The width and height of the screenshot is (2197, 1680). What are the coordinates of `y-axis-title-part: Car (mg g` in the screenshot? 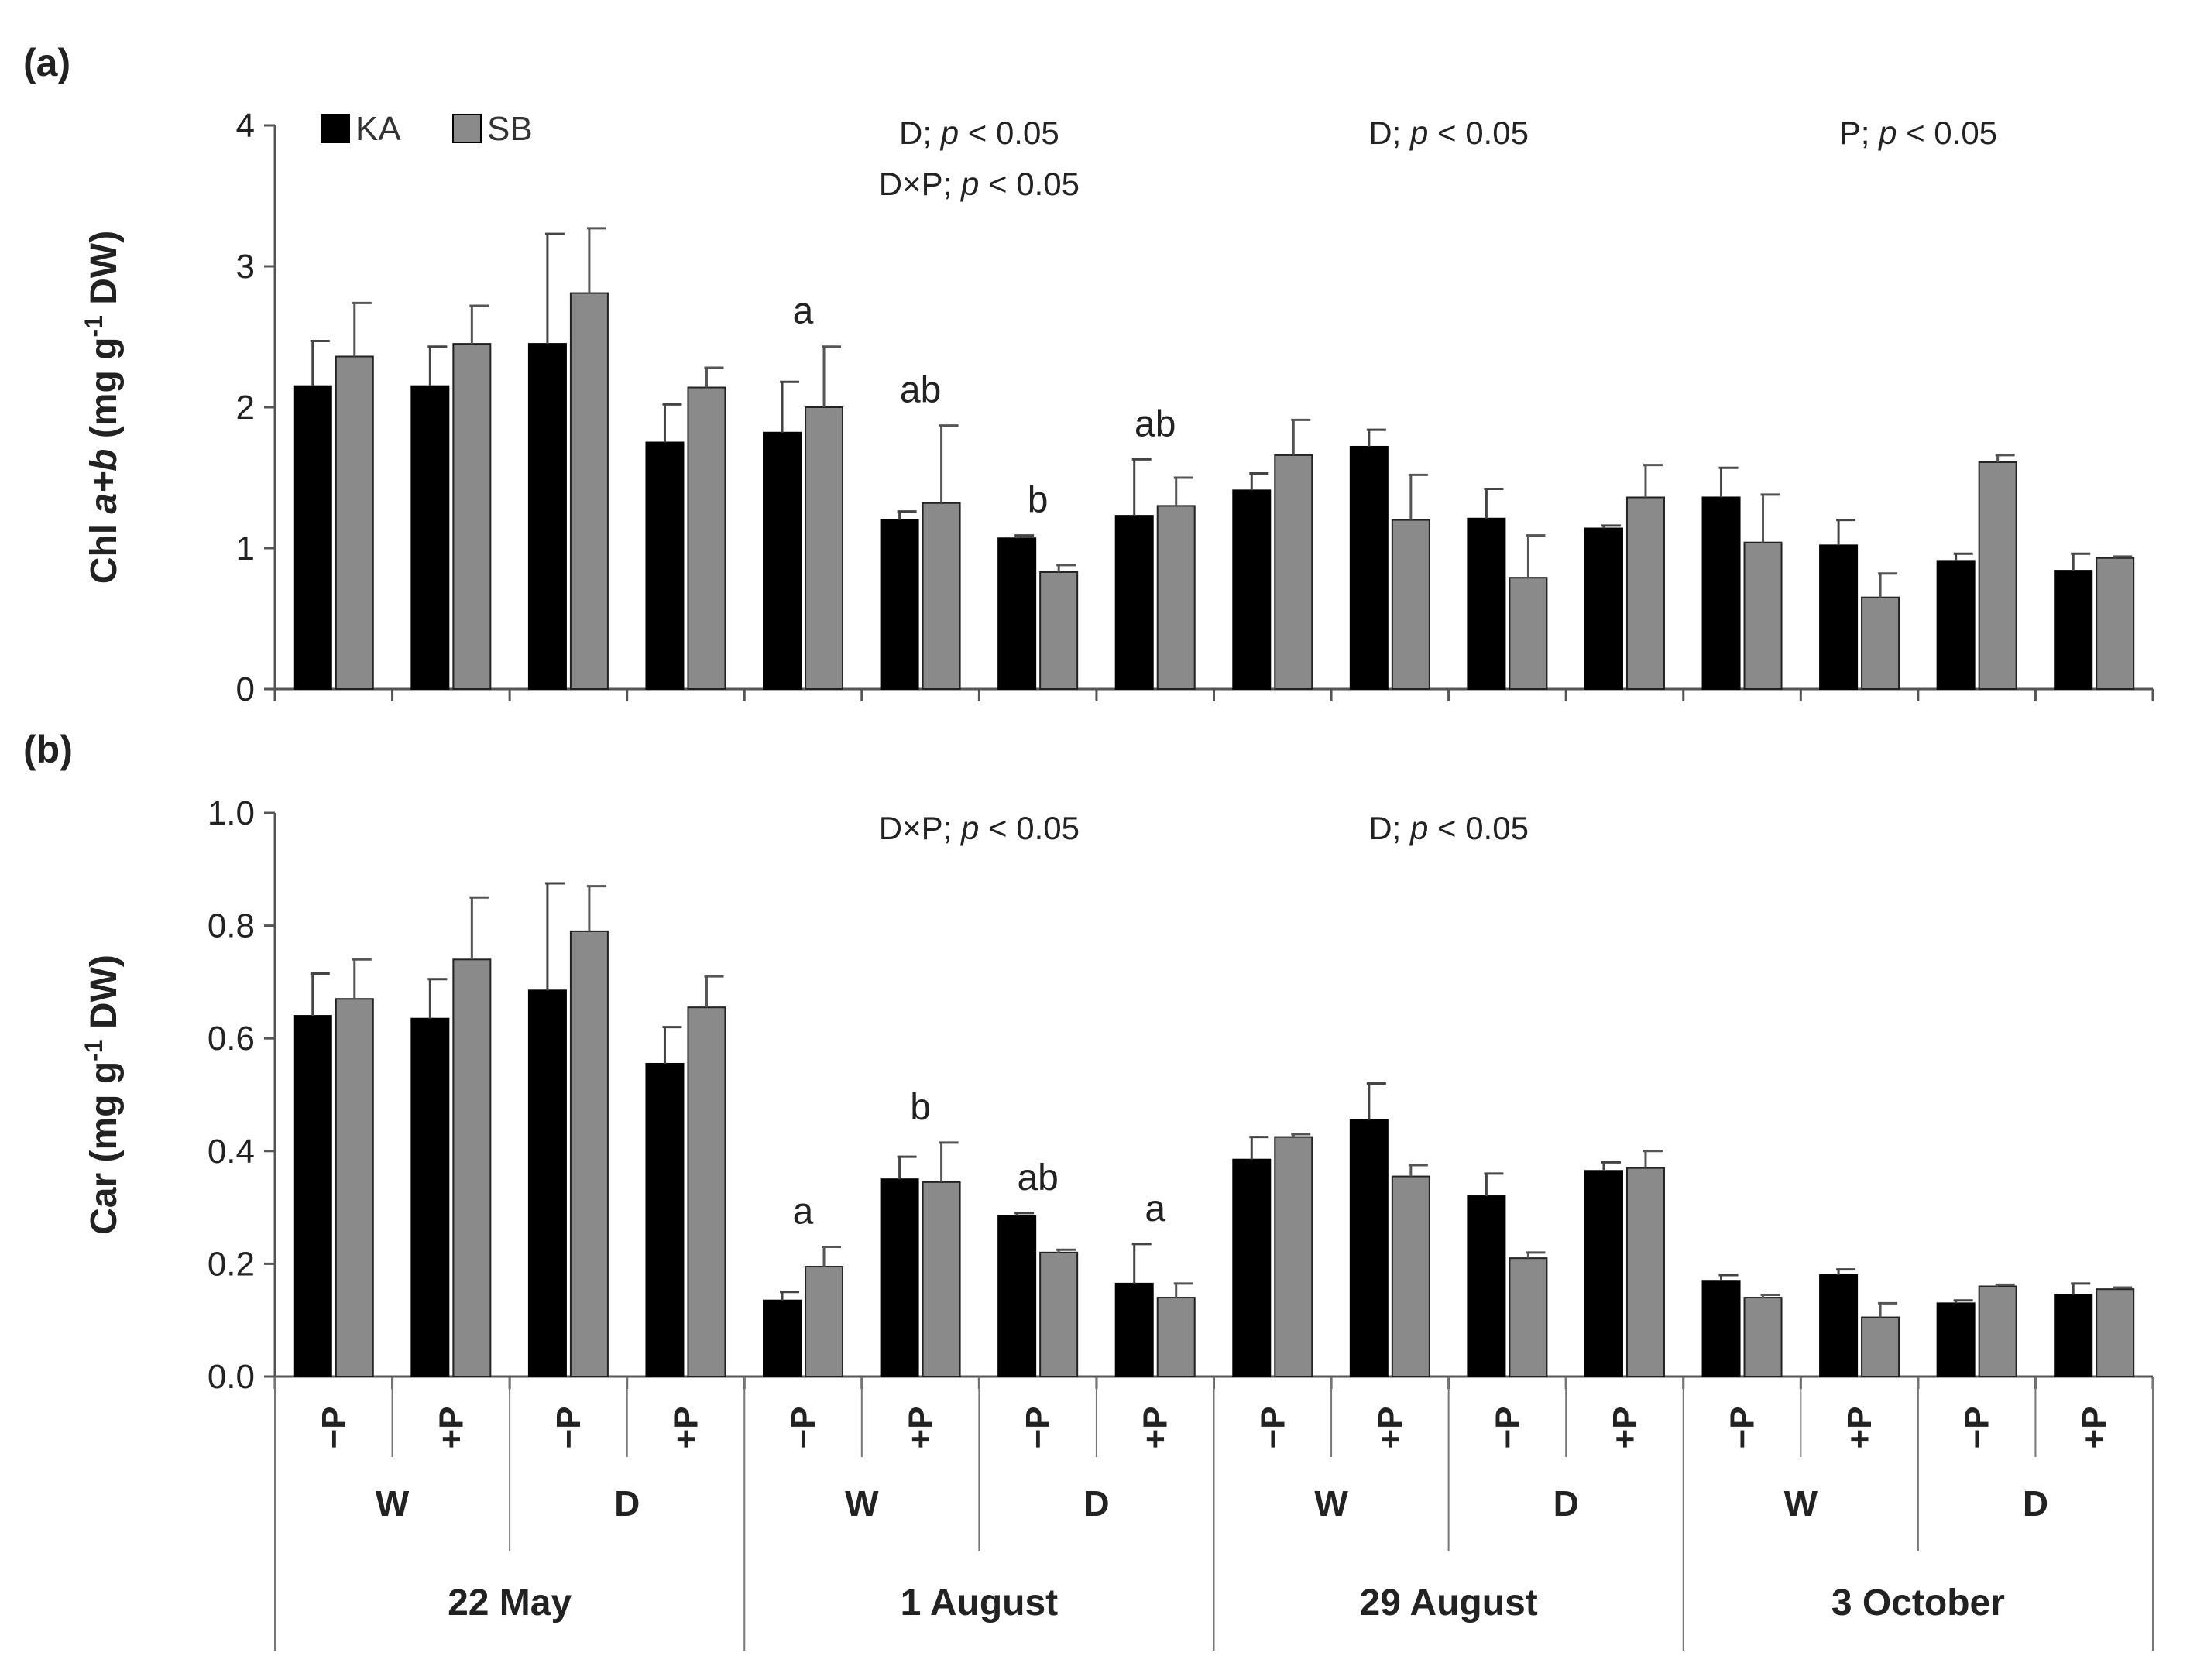 It's located at (104, 1148).